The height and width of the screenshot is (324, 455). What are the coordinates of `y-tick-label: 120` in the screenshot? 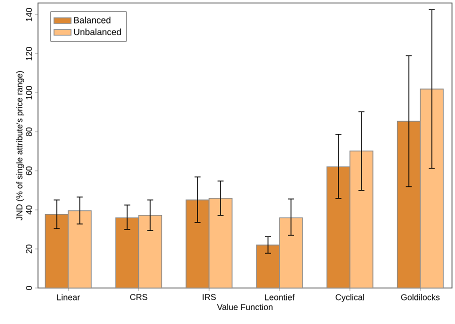 It's located at (29, 53).